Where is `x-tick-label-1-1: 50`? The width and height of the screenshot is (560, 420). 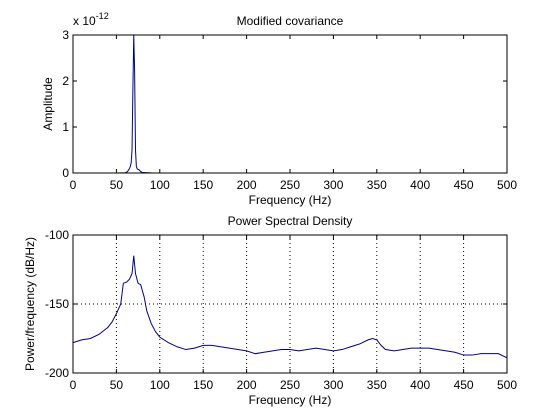 x-tick-label-1-1: 50 is located at coordinates (117, 385).